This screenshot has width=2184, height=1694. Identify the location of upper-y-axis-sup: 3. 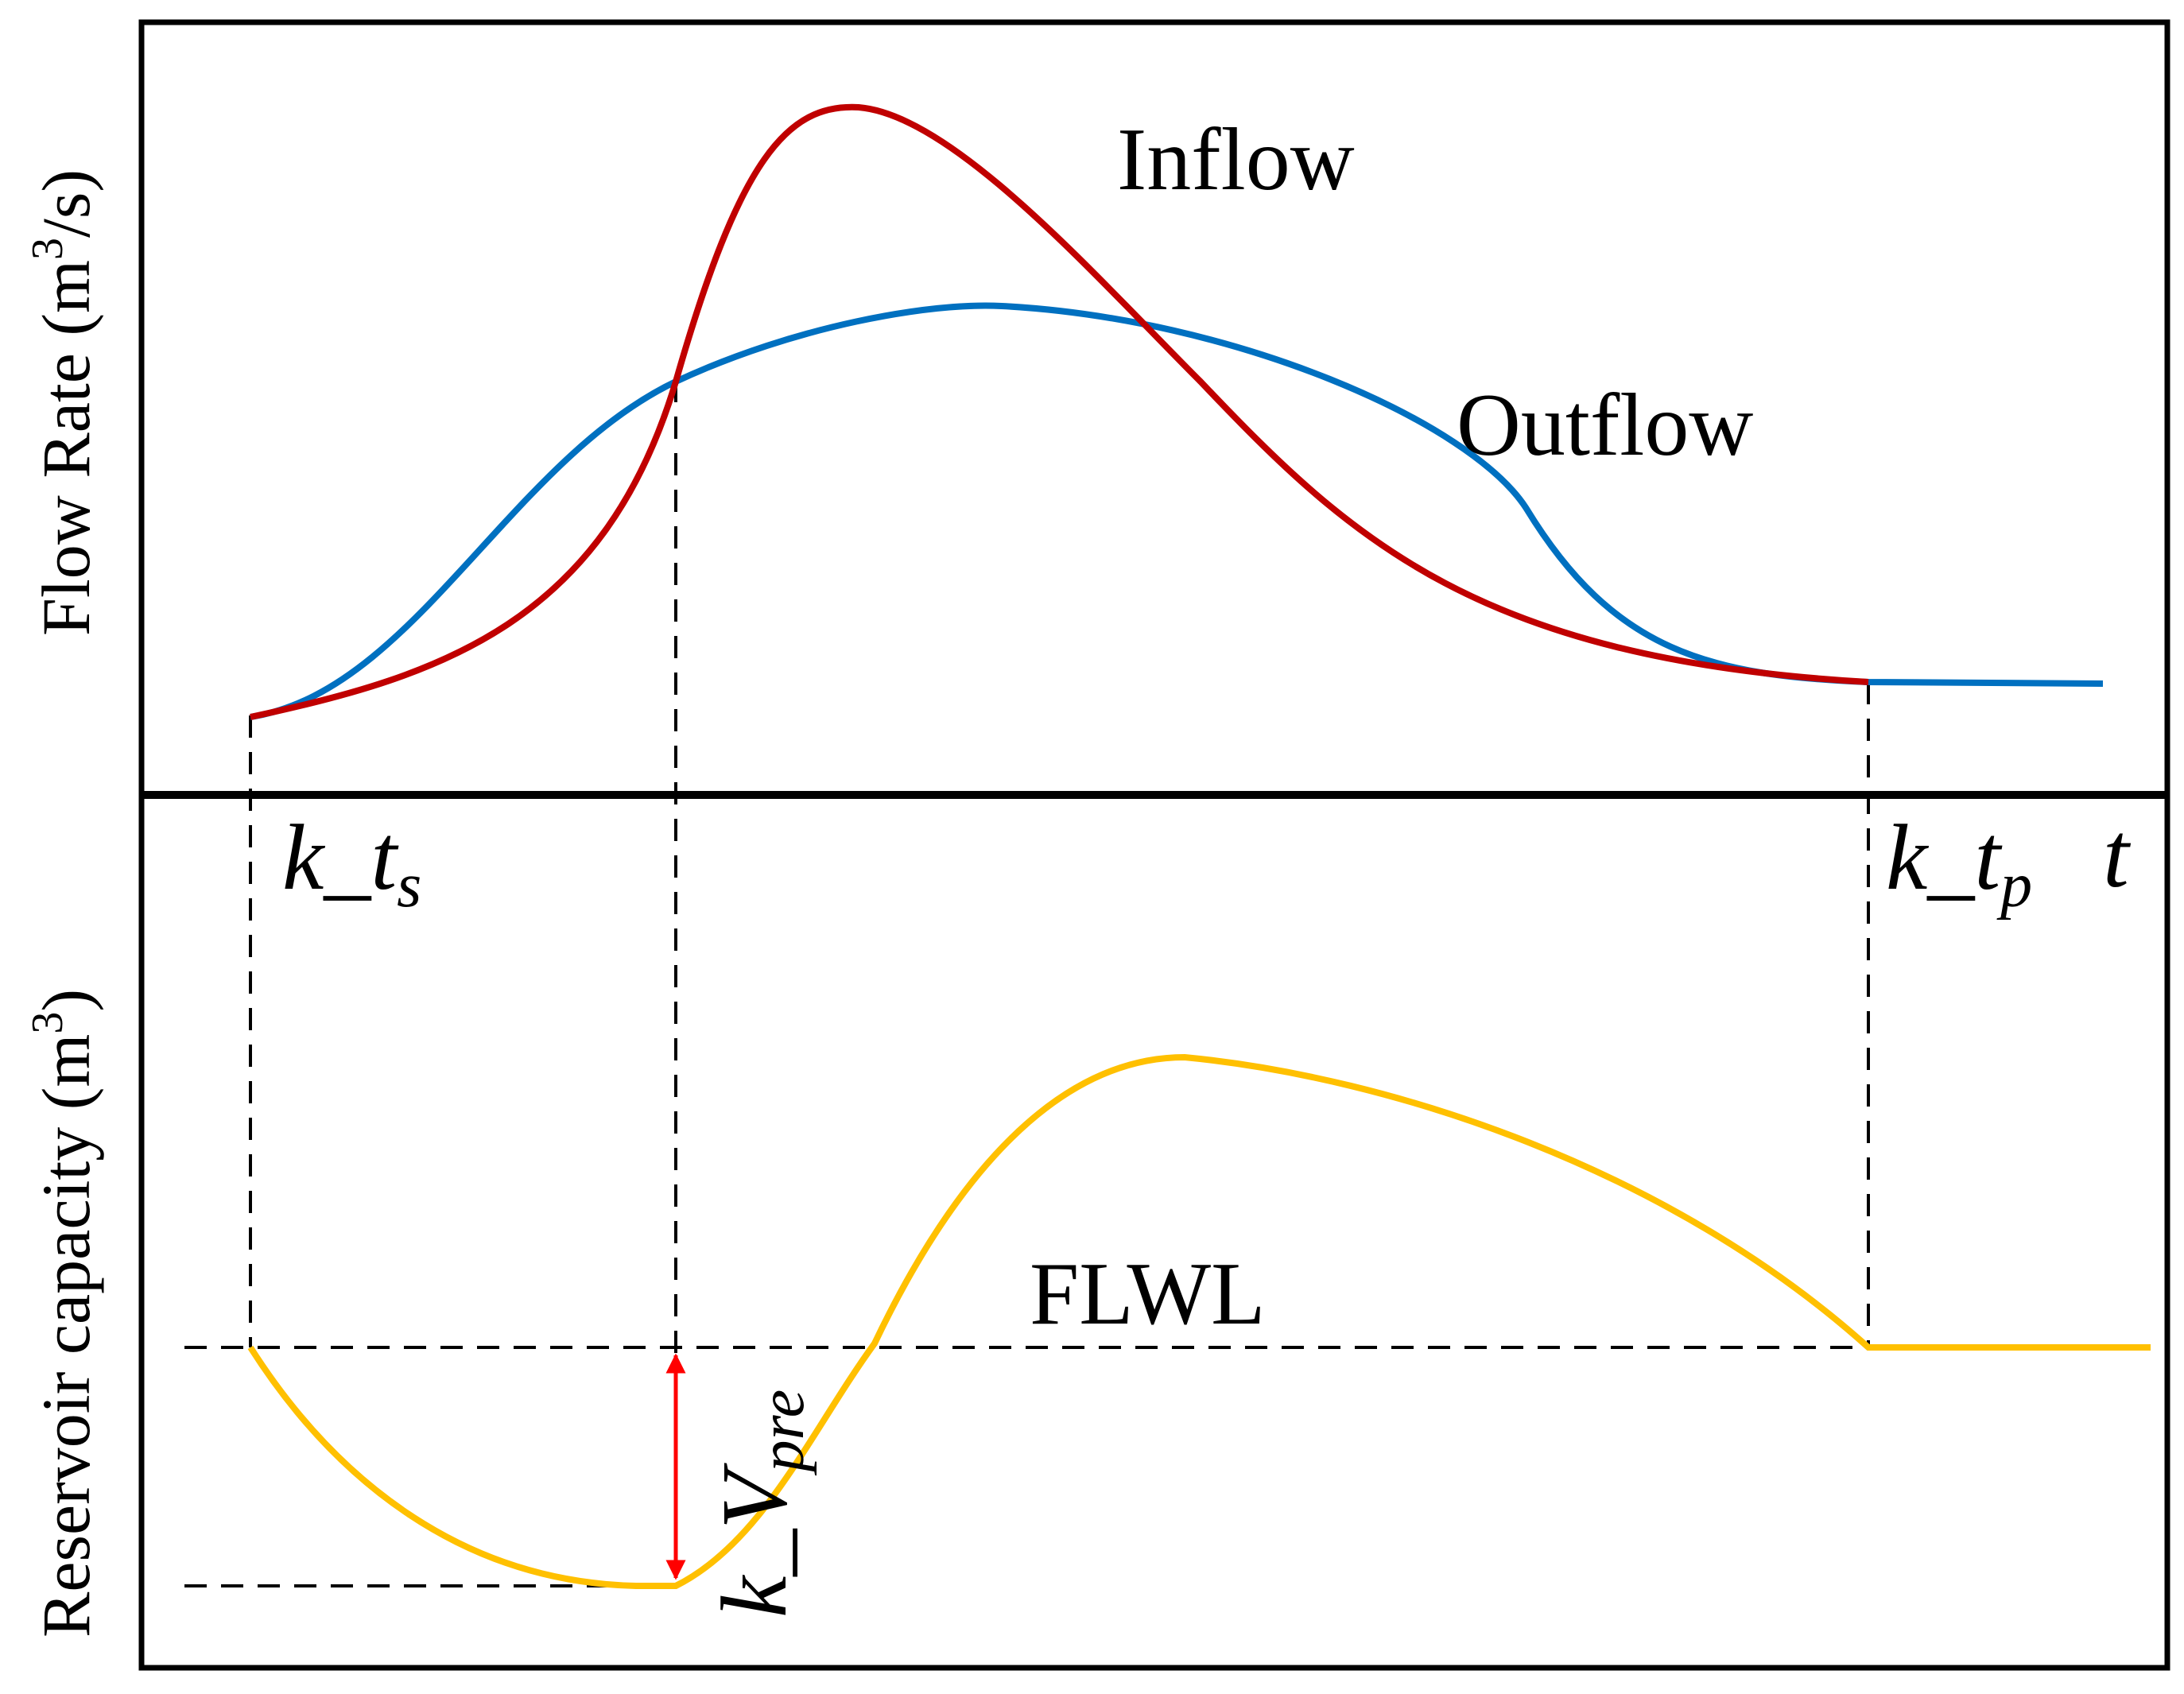
(47, 249).